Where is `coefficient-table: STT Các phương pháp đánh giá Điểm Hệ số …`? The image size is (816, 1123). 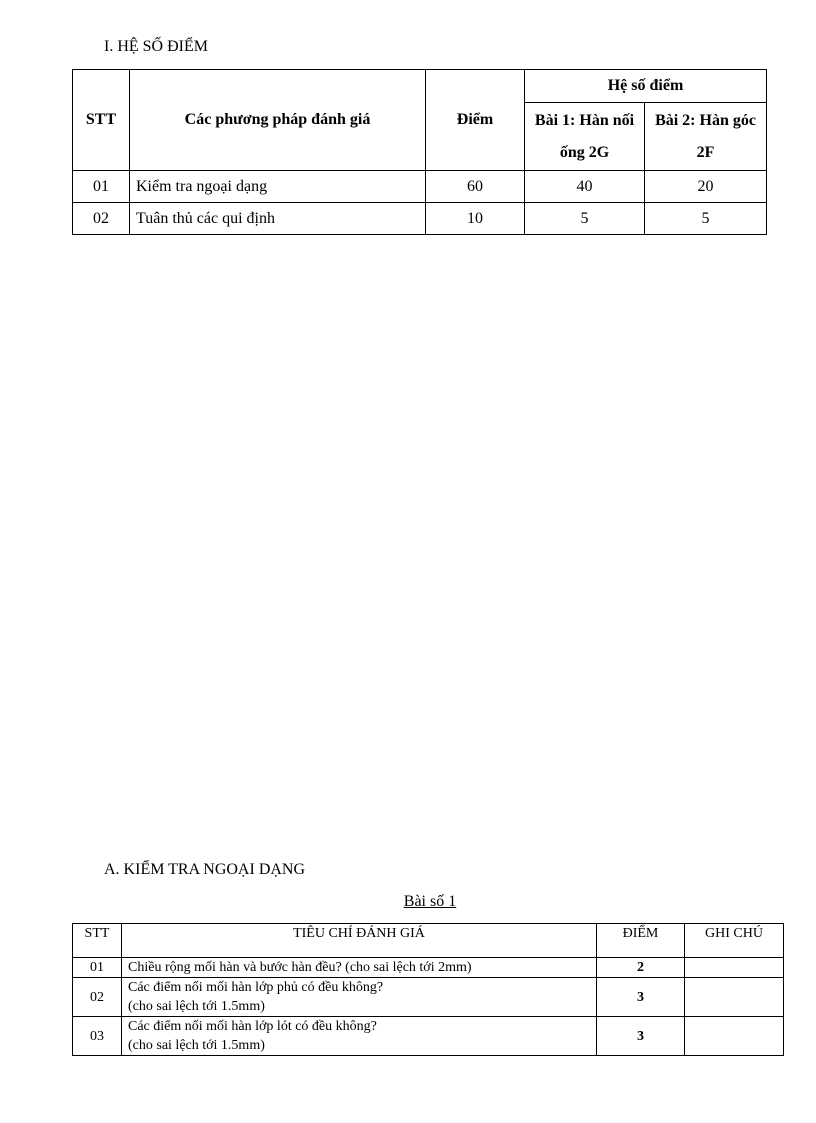
coefficient-table: STT Các phương pháp đánh giá Điểm Hệ số … is located at coordinates (420, 152).